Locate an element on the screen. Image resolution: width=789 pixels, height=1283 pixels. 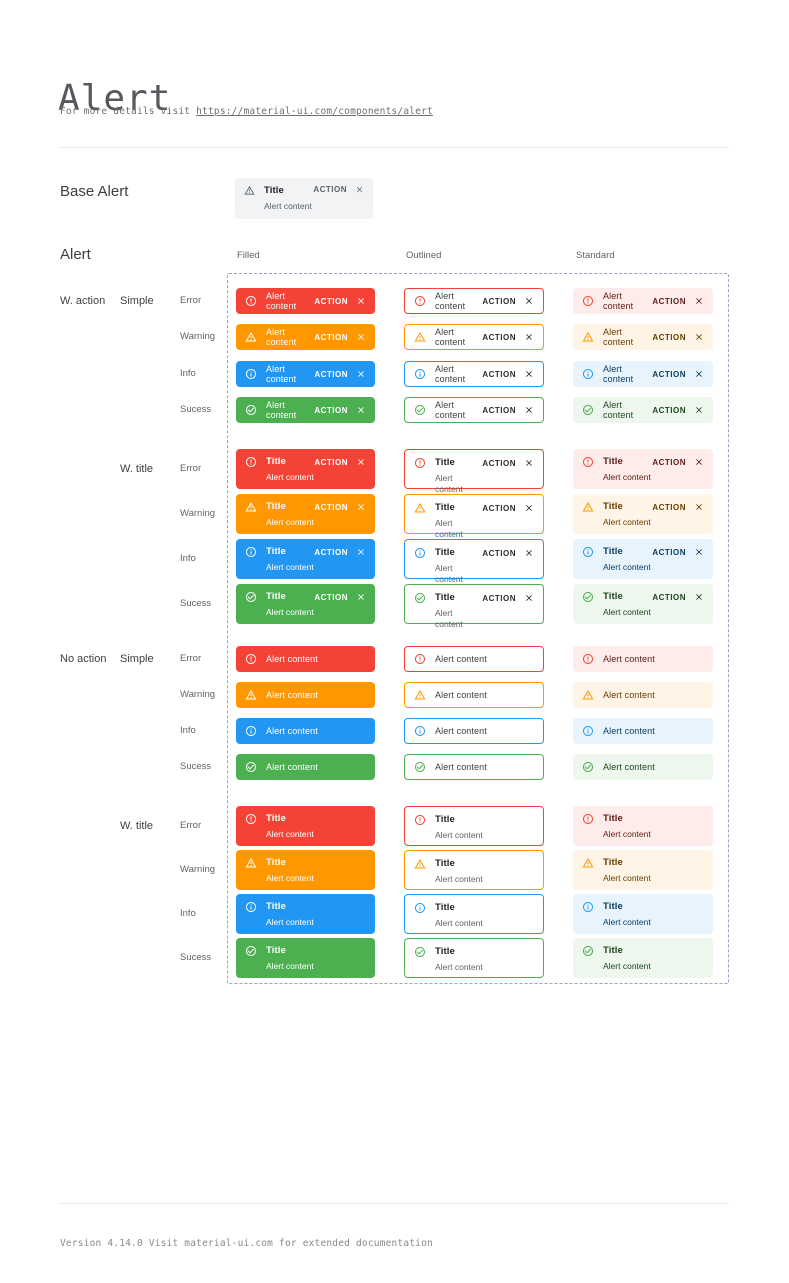
base-alert-section-label: Base Alert is located at coordinates (94, 191).